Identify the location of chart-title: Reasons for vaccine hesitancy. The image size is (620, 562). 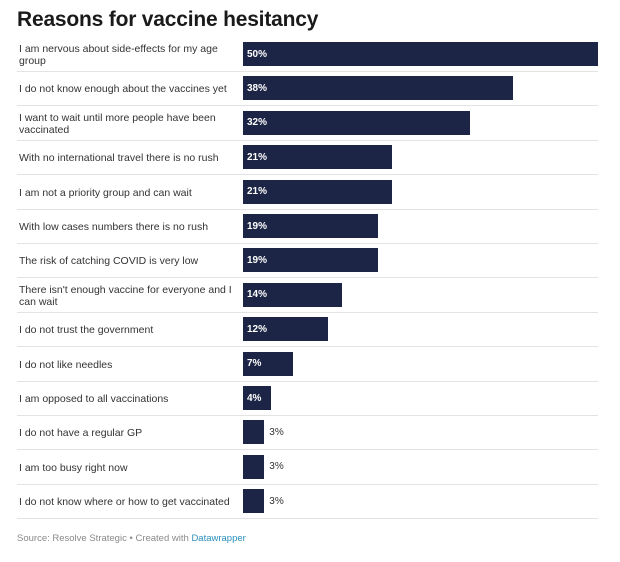
(168, 19).